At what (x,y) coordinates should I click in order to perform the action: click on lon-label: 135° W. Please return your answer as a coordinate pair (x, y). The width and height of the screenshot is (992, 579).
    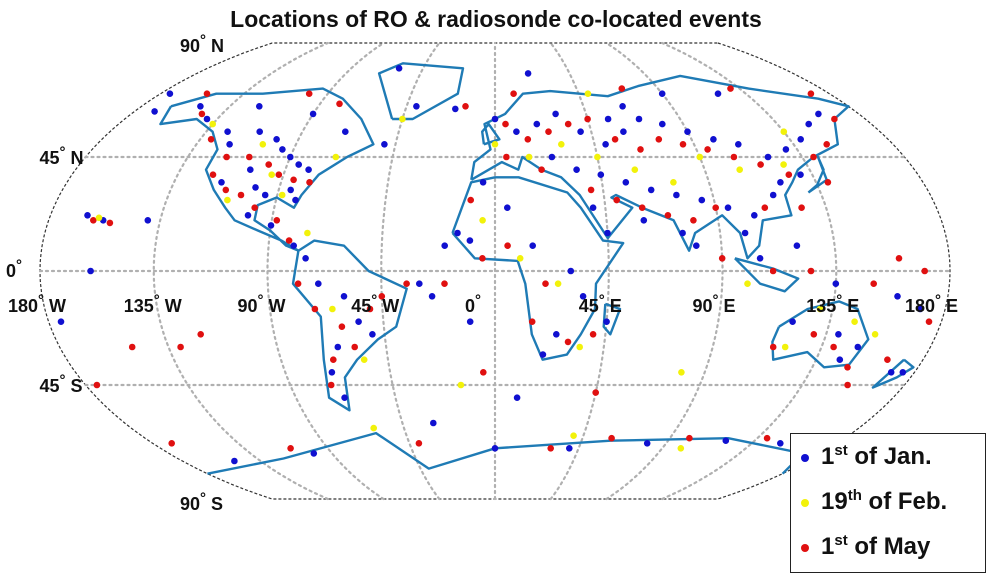
    Looking at the image, I should click on (153, 304).